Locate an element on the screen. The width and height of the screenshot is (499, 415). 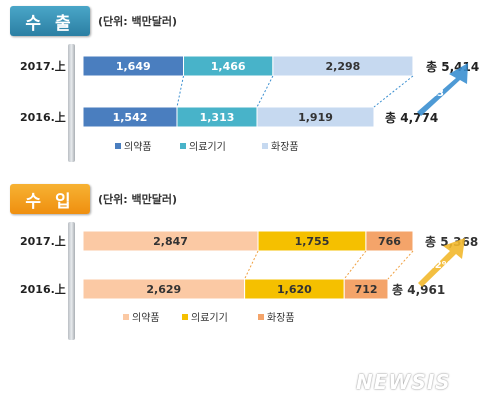
export-legend-label: 의료기기 is located at coordinates (207, 147).